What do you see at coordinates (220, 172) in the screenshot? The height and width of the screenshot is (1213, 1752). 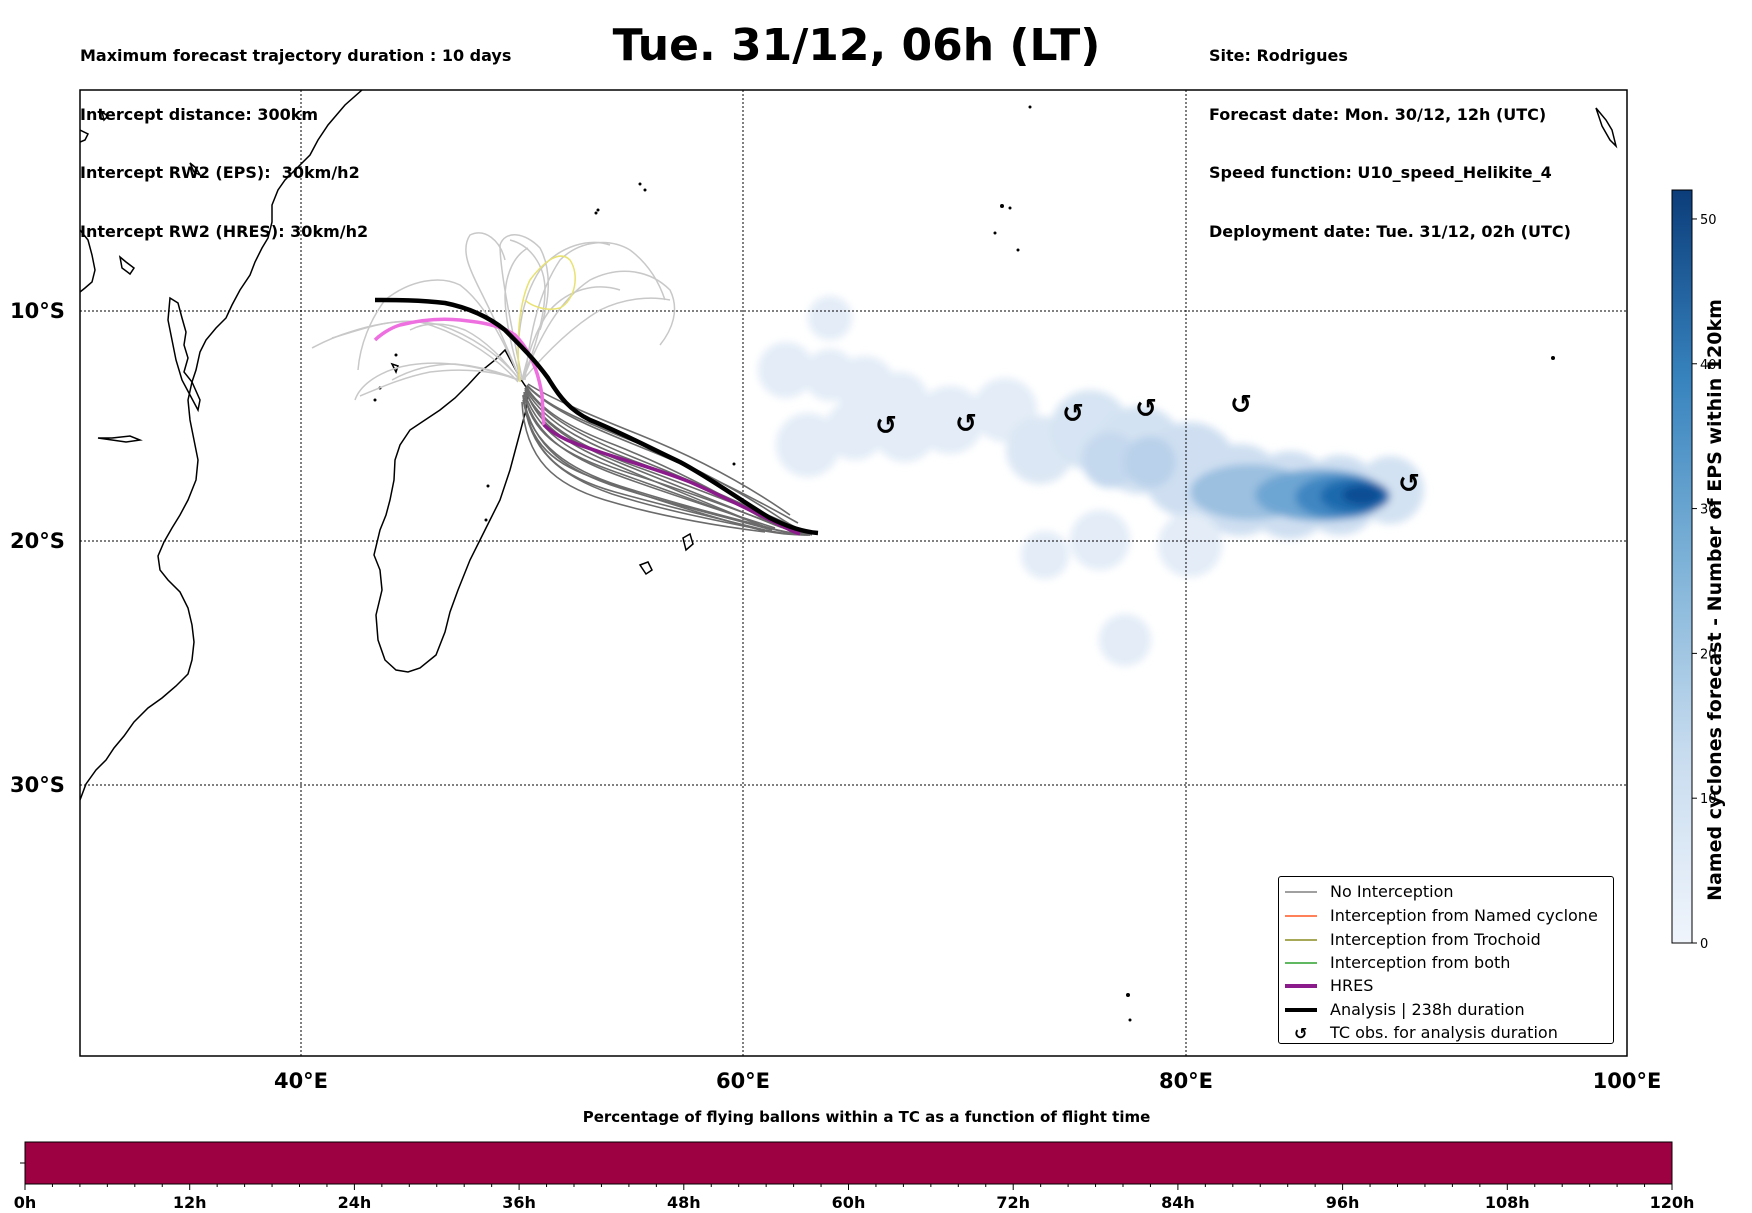 I see `info-line-rw2-eps: Intercept RW2 (EPS): 30km/h2` at bounding box center [220, 172].